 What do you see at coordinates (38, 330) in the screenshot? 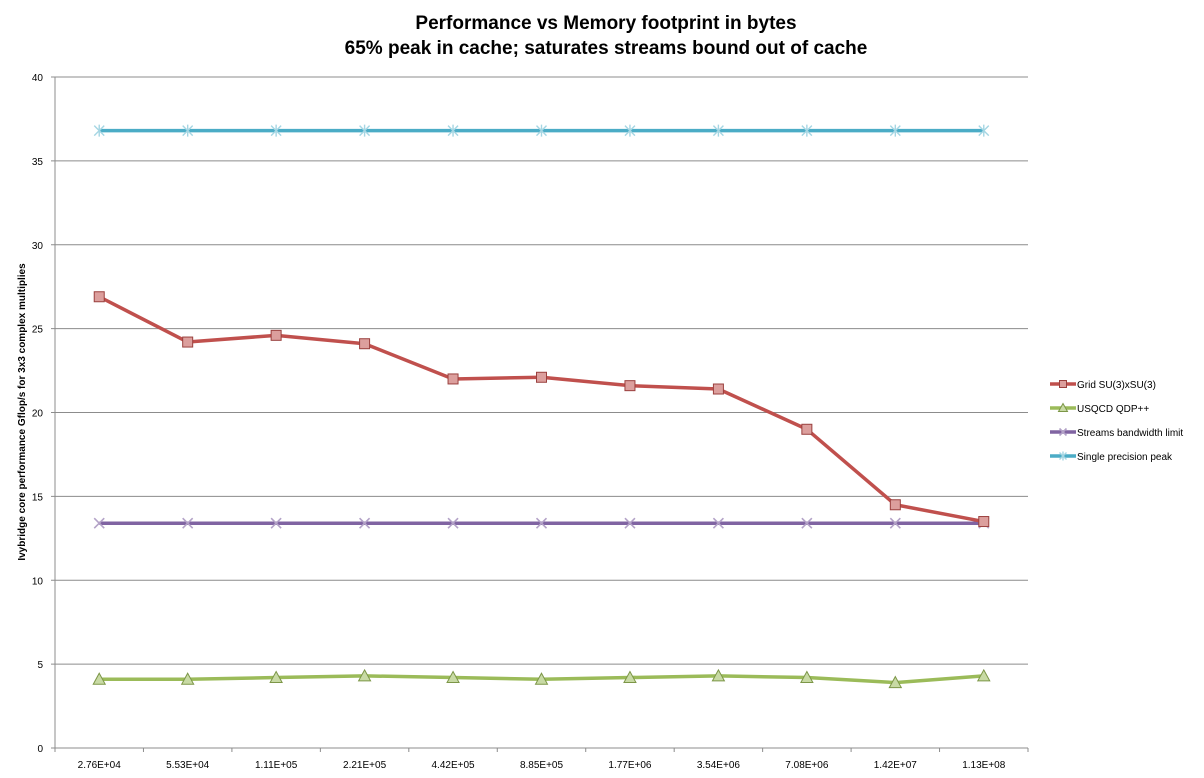
I see `y-tick-label: 25` at bounding box center [38, 330].